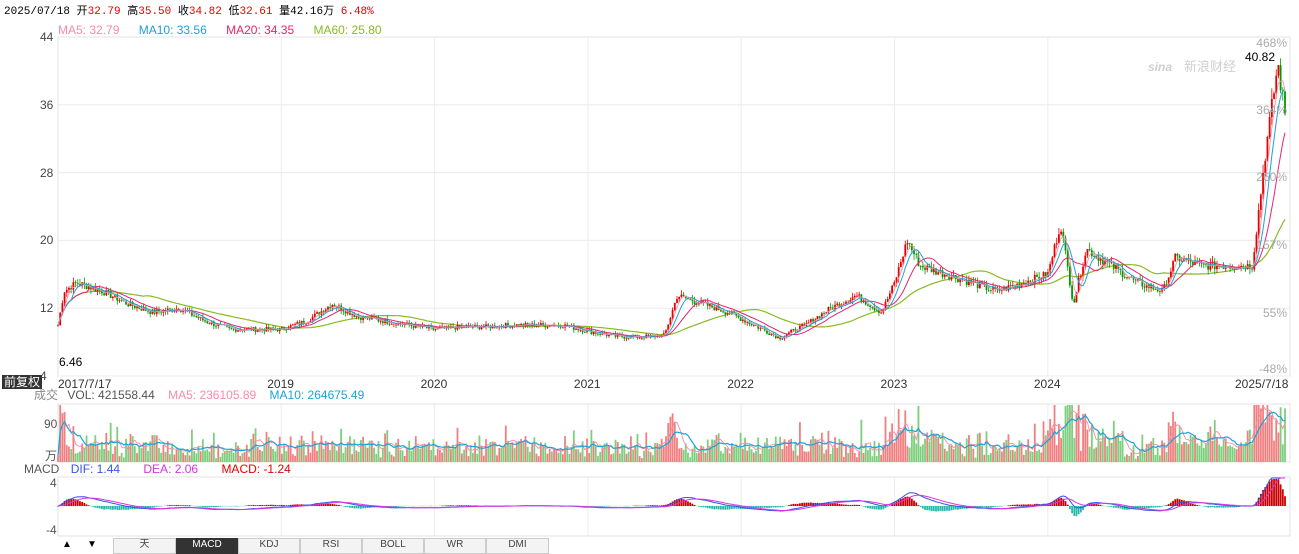  Describe the element at coordinates (331, 546) in the screenshot. I see `tab-rsi: RSI` at that location.